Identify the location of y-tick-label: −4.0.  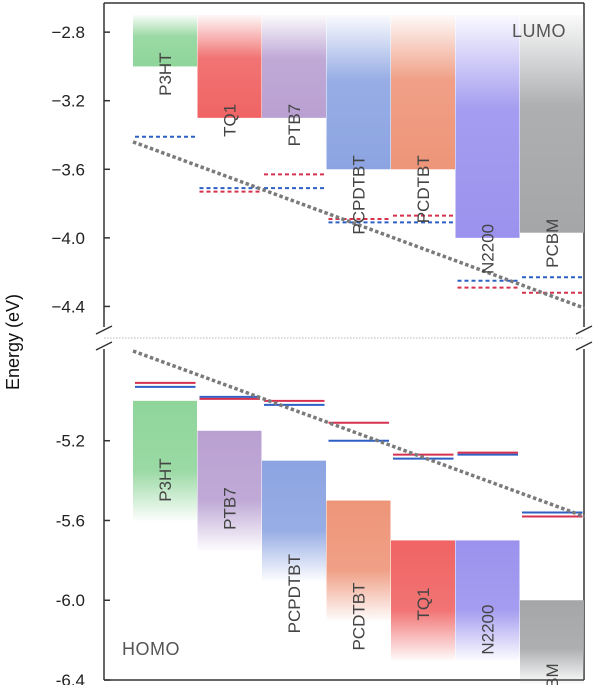
(68, 238).